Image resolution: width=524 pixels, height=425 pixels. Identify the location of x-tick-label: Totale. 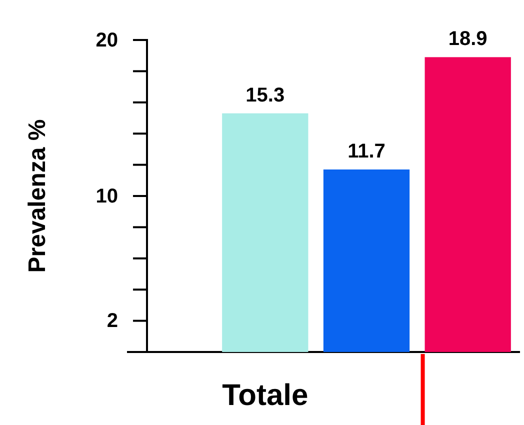
(265, 395).